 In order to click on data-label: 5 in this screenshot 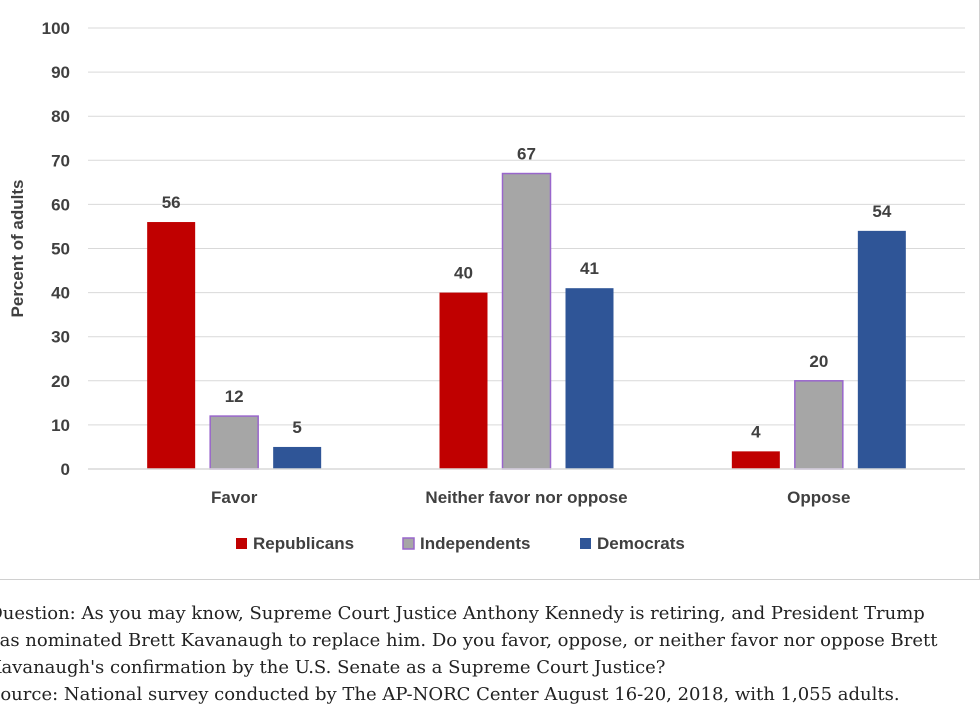, I will do `click(296, 427)`.